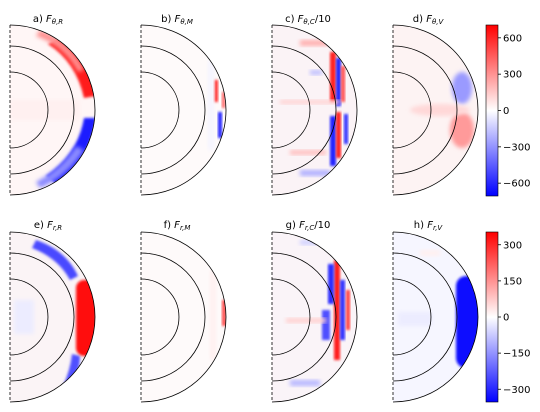 This screenshot has width=540, height=412. Describe the element at coordinates (516, 354) in the screenshot. I see `colorbar-tick-label: −150` at that location.